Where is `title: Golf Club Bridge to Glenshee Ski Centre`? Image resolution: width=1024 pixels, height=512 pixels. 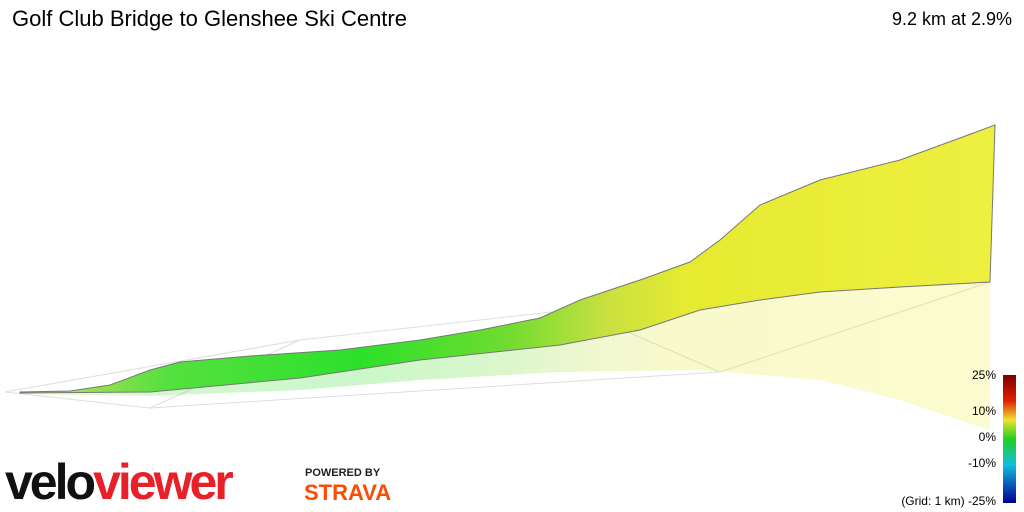 title: Golf Club Bridge to Glenshee Ski Centre is located at coordinates (209, 18).